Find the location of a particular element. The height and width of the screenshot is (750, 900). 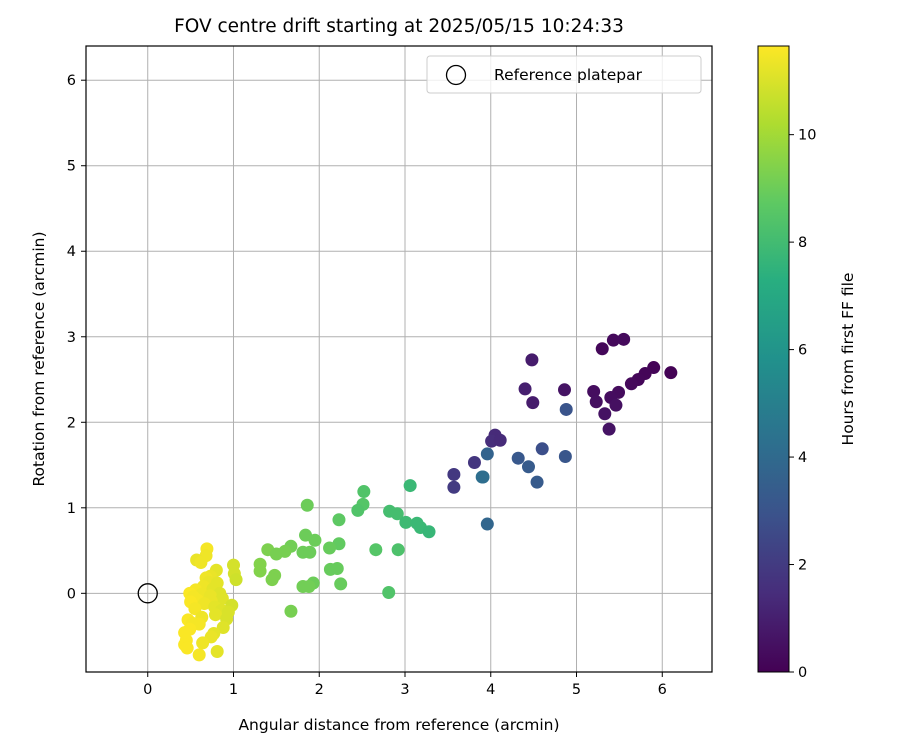

legend-box is located at coordinates (564, 74).